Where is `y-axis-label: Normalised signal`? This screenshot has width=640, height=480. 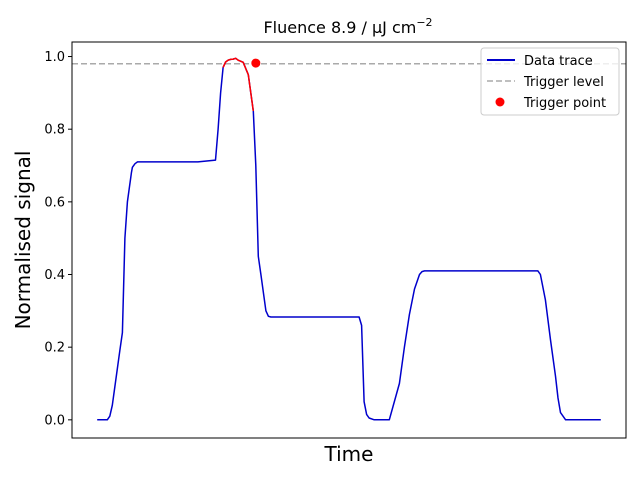
y-axis-label: Normalised signal is located at coordinates (23, 240).